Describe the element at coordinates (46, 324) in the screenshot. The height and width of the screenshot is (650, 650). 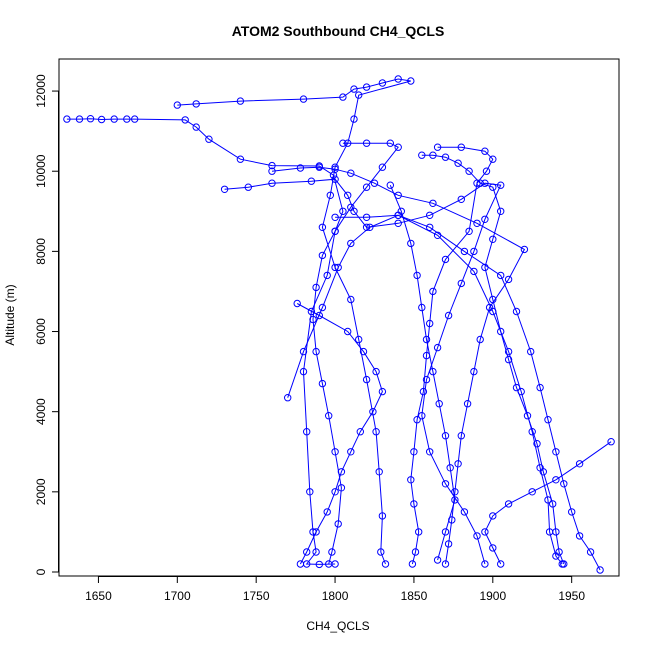
I see `y-axis: 0 2000 4000 6000 8000 10000 12000` at that location.